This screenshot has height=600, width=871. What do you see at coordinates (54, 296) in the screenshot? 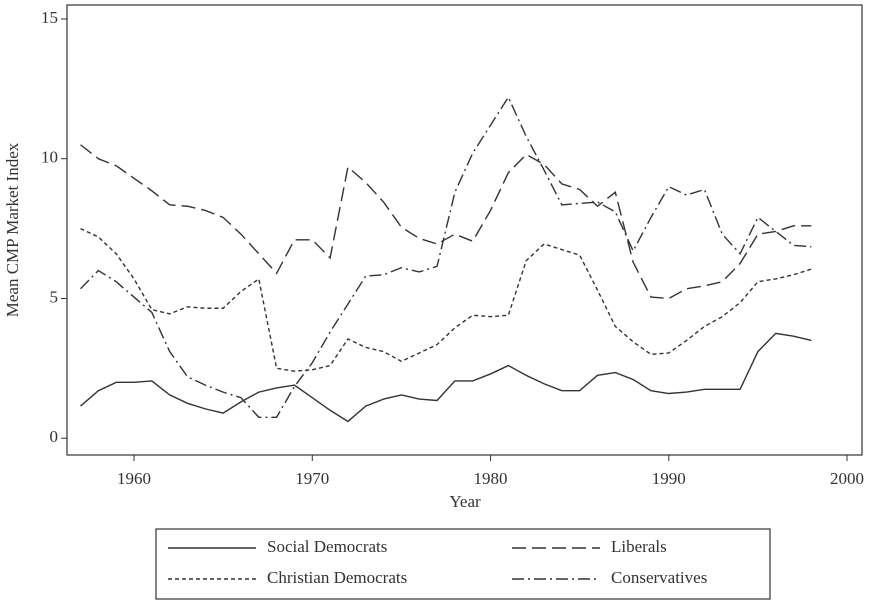
I see `y-tick-label: 5` at bounding box center [54, 296].